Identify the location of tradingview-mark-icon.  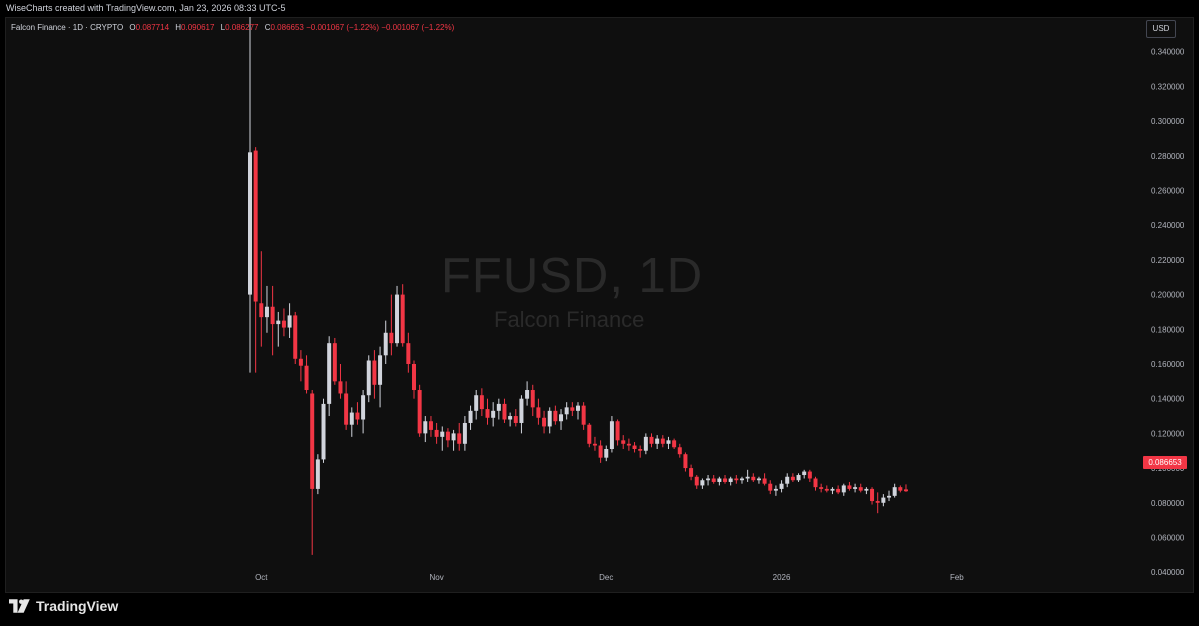
(19, 606).